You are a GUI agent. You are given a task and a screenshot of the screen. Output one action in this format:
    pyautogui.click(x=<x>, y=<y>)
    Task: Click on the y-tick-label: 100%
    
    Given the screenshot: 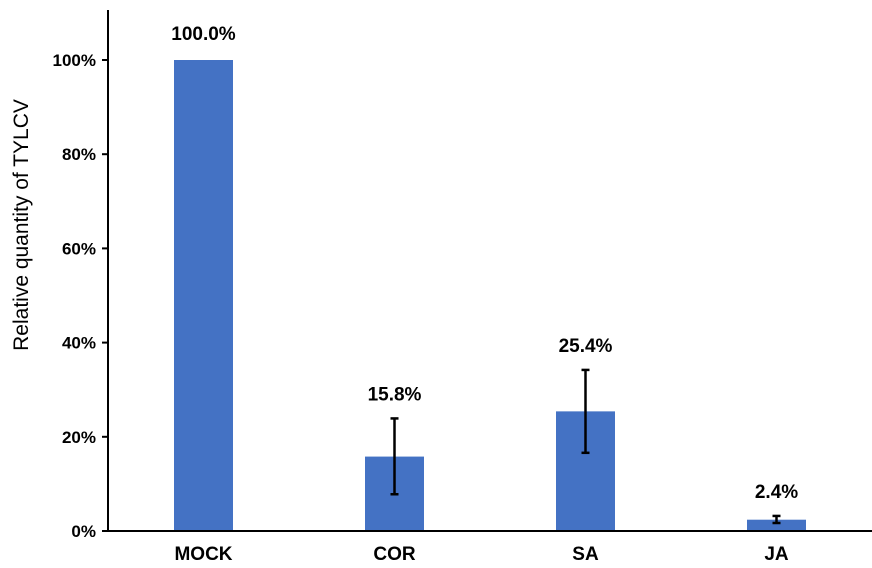 What is the action you would take?
    pyautogui.click(x=74, y=60)
    